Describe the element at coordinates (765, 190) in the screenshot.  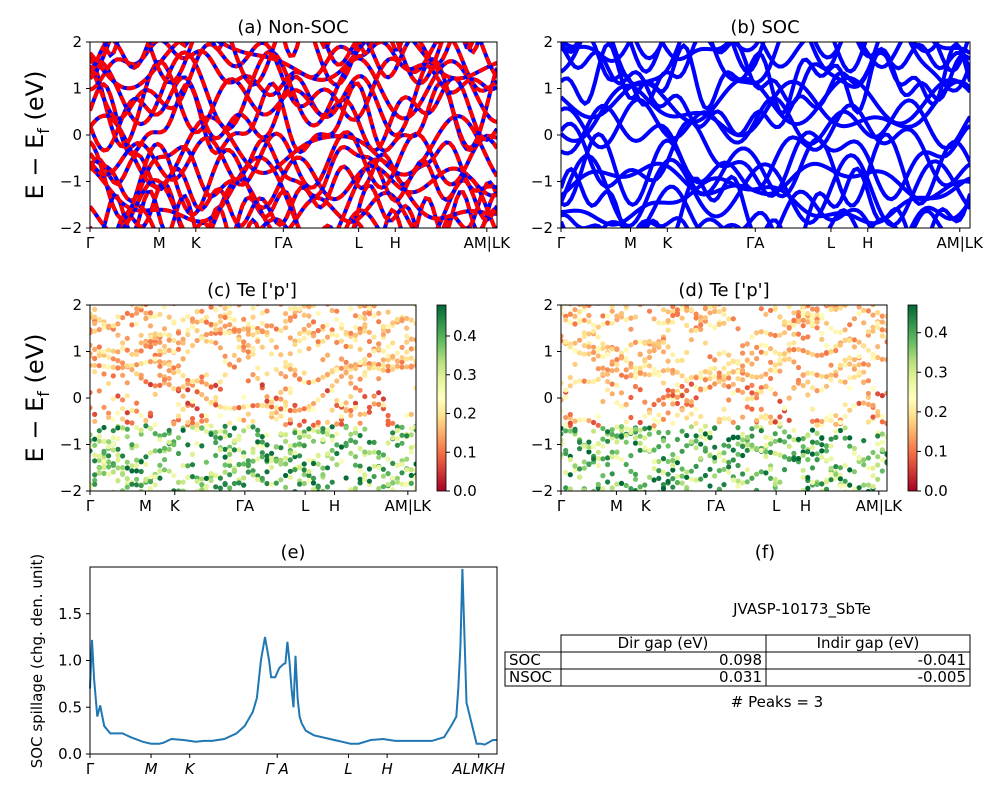
I see `band-line` at that location.